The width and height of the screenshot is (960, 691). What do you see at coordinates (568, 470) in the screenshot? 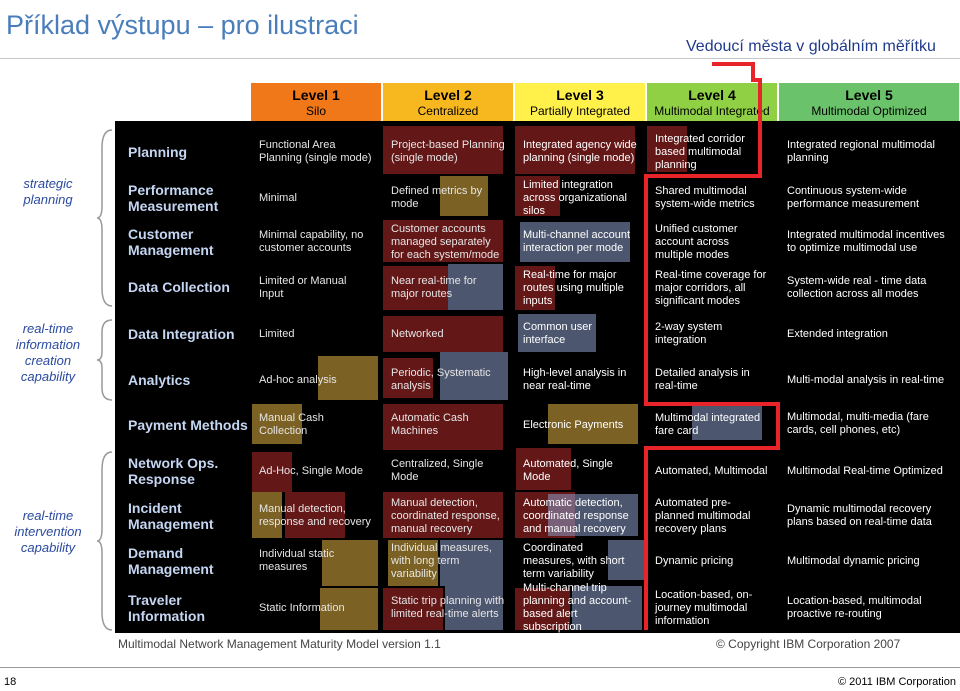
I see `cell-network-l3: Automated, Single Mode` at bounding box center [568, 470].